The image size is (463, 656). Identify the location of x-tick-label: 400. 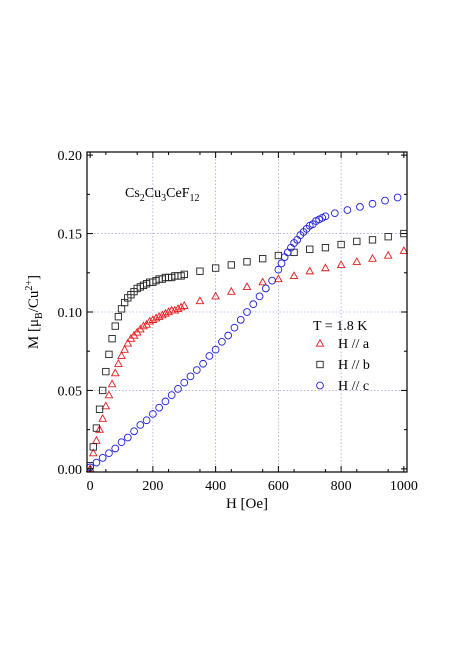
(215, 486).